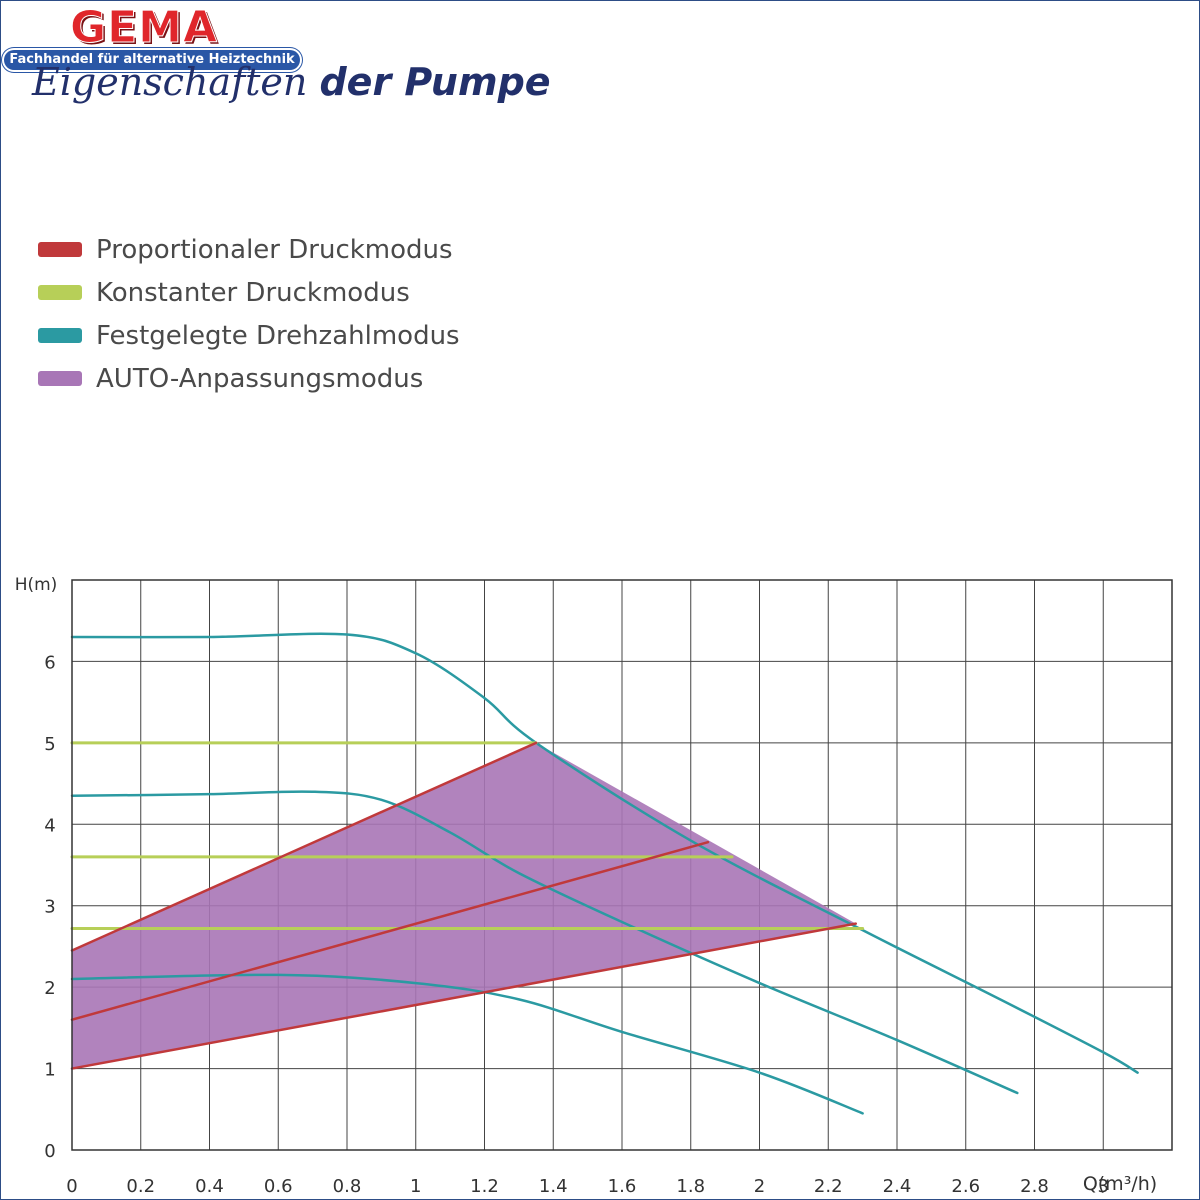 Image resolution: width=1200 pixels, height=1200 pixels. What do you see at coordinates (144, 27) in the screenshot?
I see `gema-logo: GEMA` at bounding box center [144, 27].